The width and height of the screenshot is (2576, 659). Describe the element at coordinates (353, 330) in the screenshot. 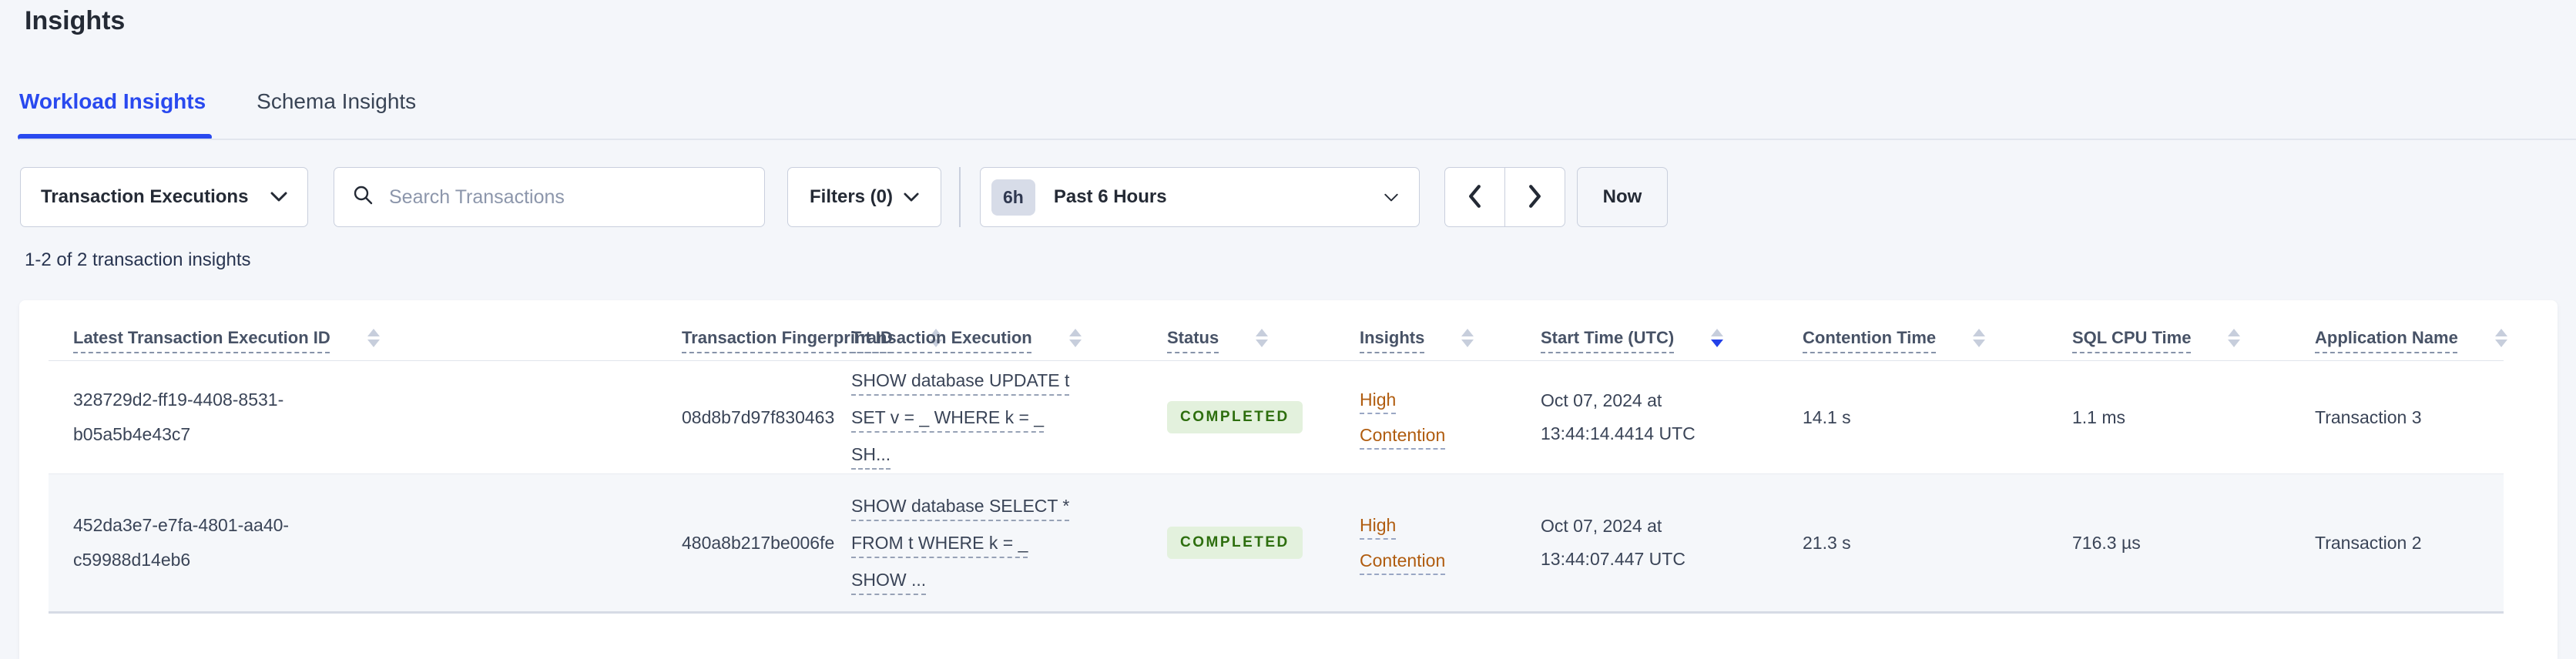

I see `column-header-latest-transaction-execution-id: Latest Transaction Execution ID` at that location.